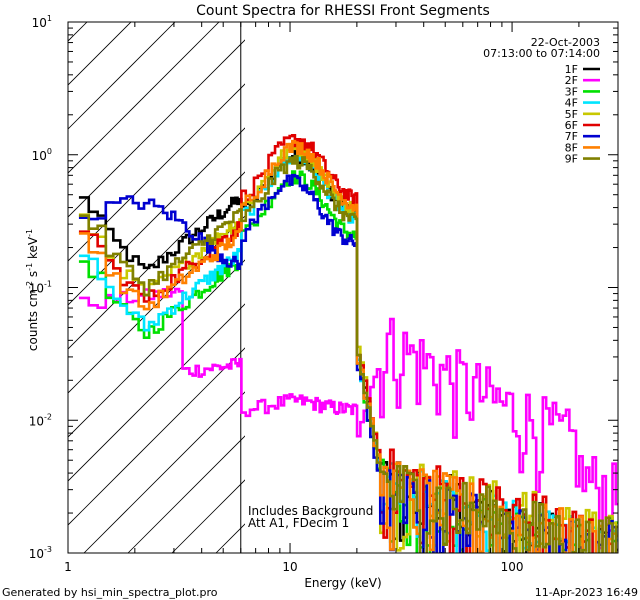  I want to click on y-tick-label: 10⁻³, so click(40, 553).